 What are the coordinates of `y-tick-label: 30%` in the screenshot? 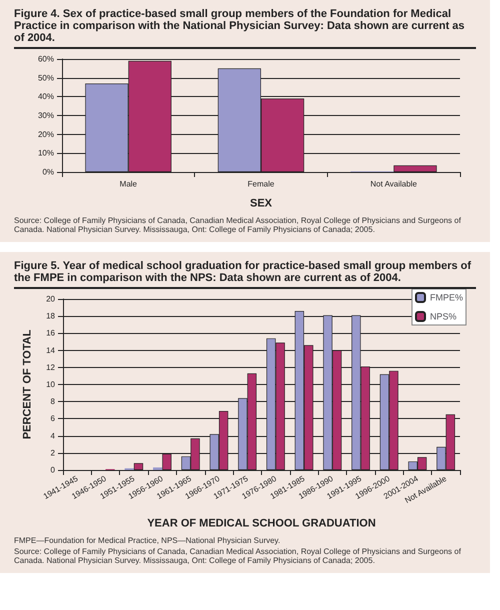 It's located at (46, 115).